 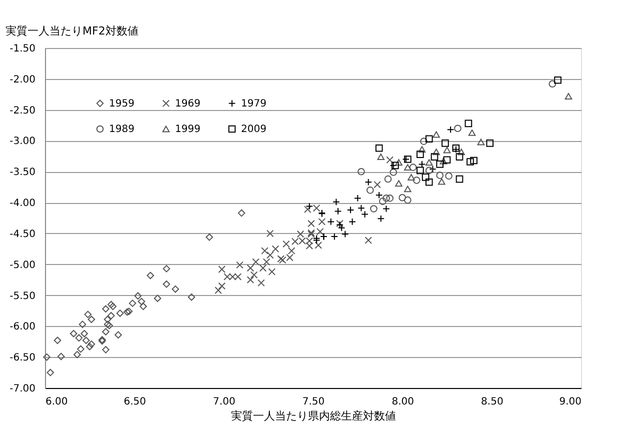 I want to click on x-tick-label: 6.50, so click(x=135, y=402).